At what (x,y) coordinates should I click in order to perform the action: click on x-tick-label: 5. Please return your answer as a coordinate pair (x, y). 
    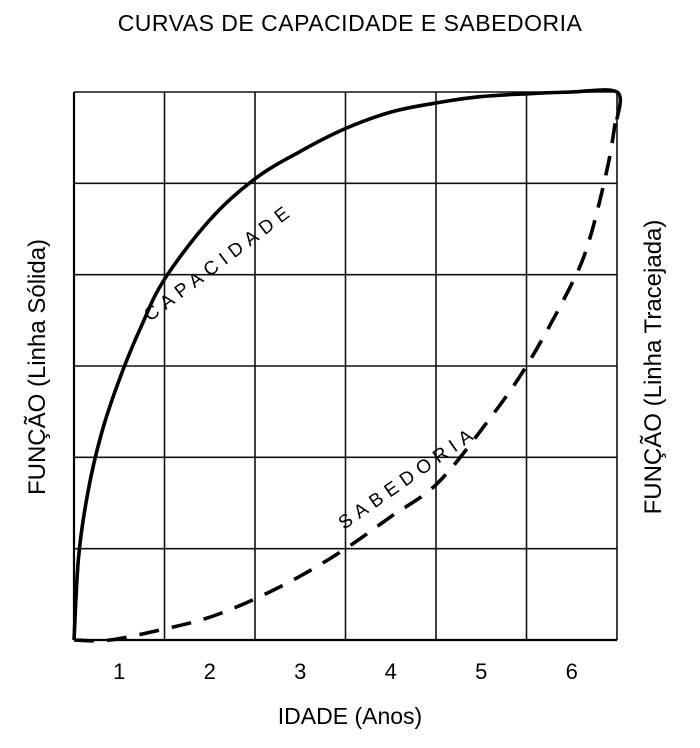
    Looking at the image, I should click on (481, 671).